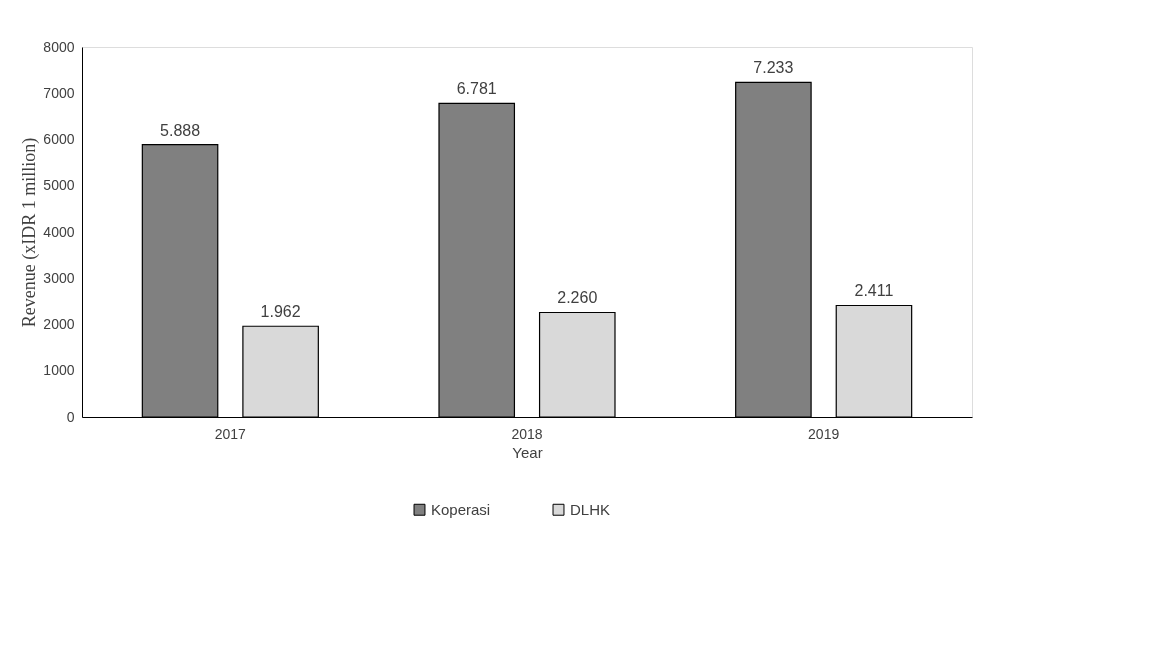  Describe the element at coordinates (476, 89) in the screenshot. I see `data-label: 6.781` at that location.